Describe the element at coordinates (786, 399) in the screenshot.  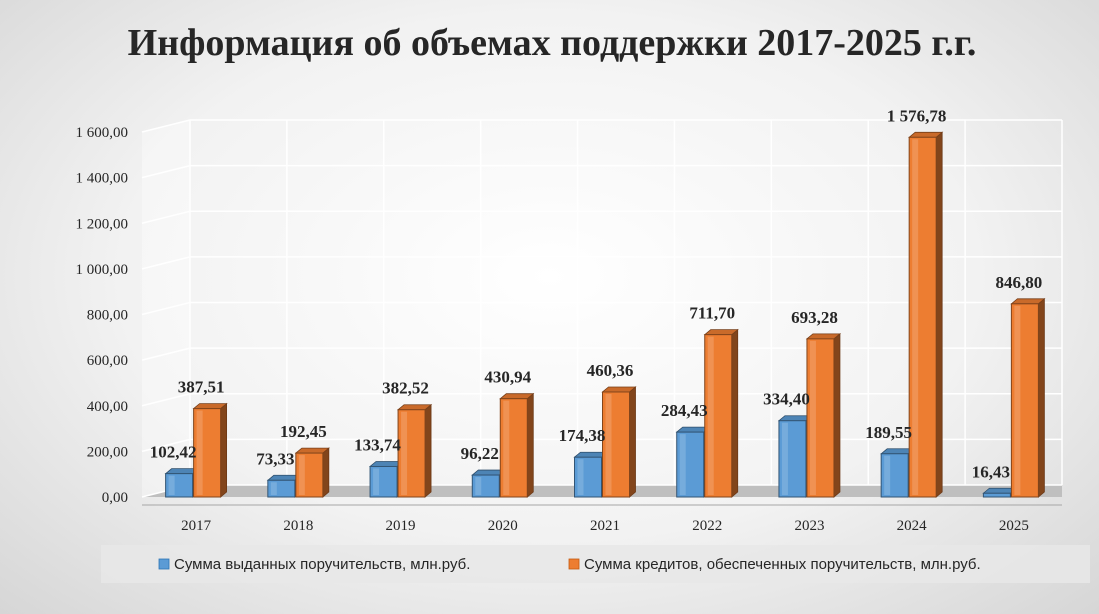
I see `data-label-issued: 334,40` at that location.